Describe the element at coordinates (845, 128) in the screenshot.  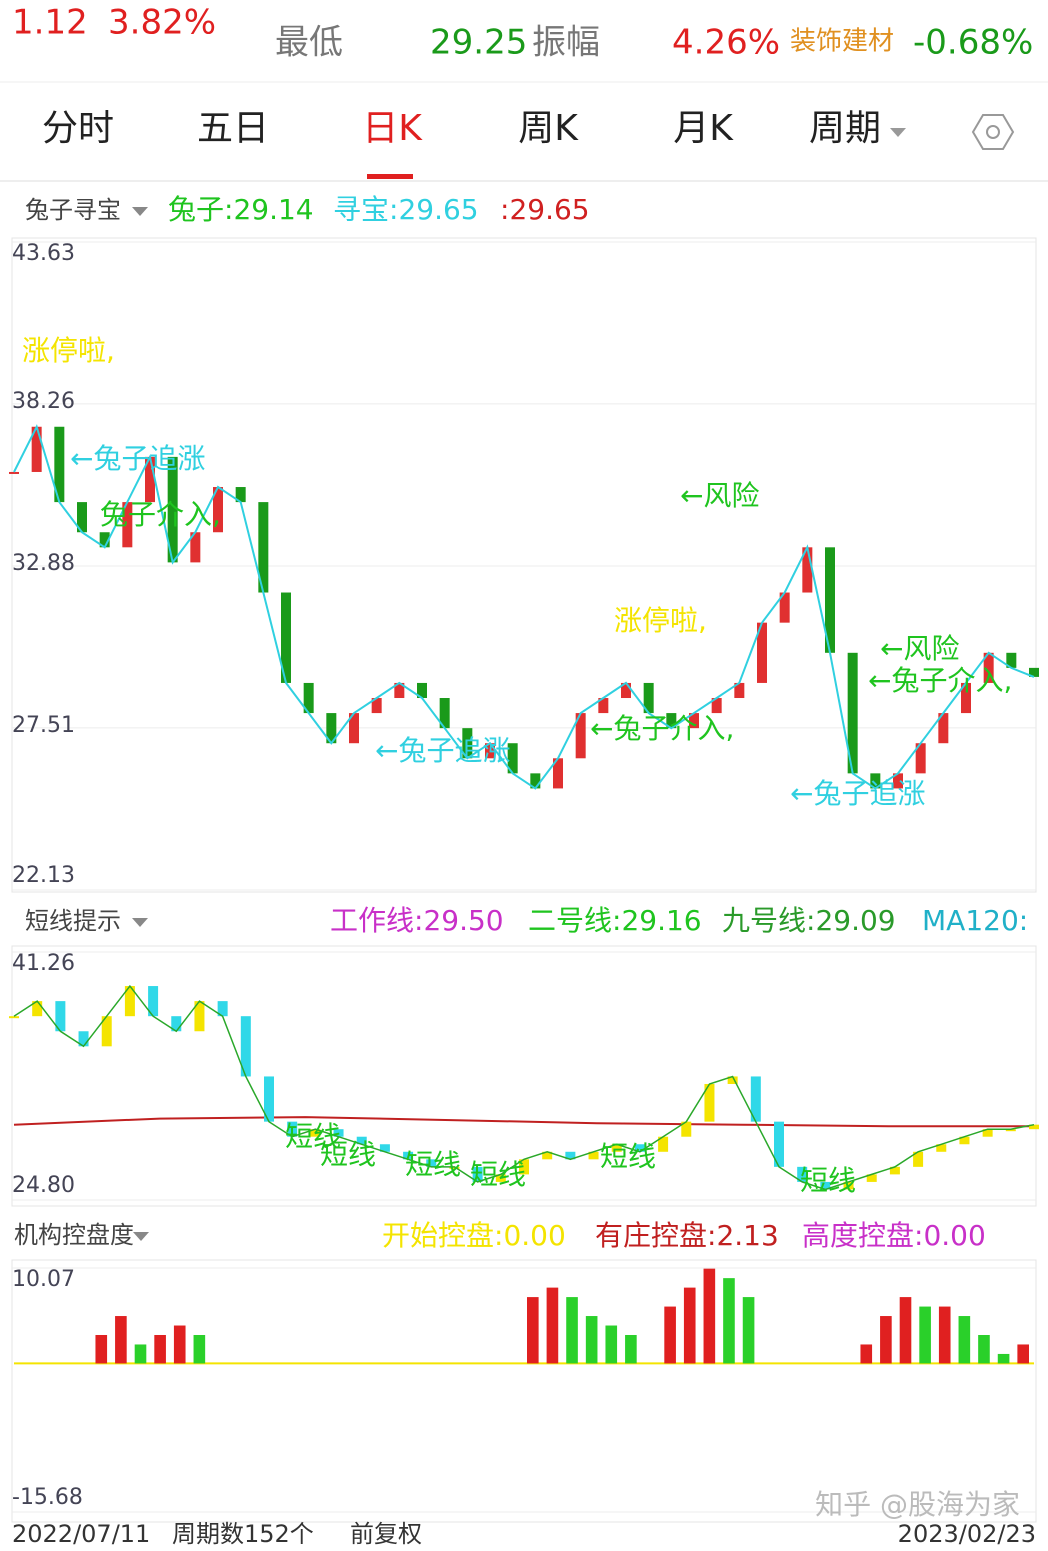
I see `tab: 周期` at that location.